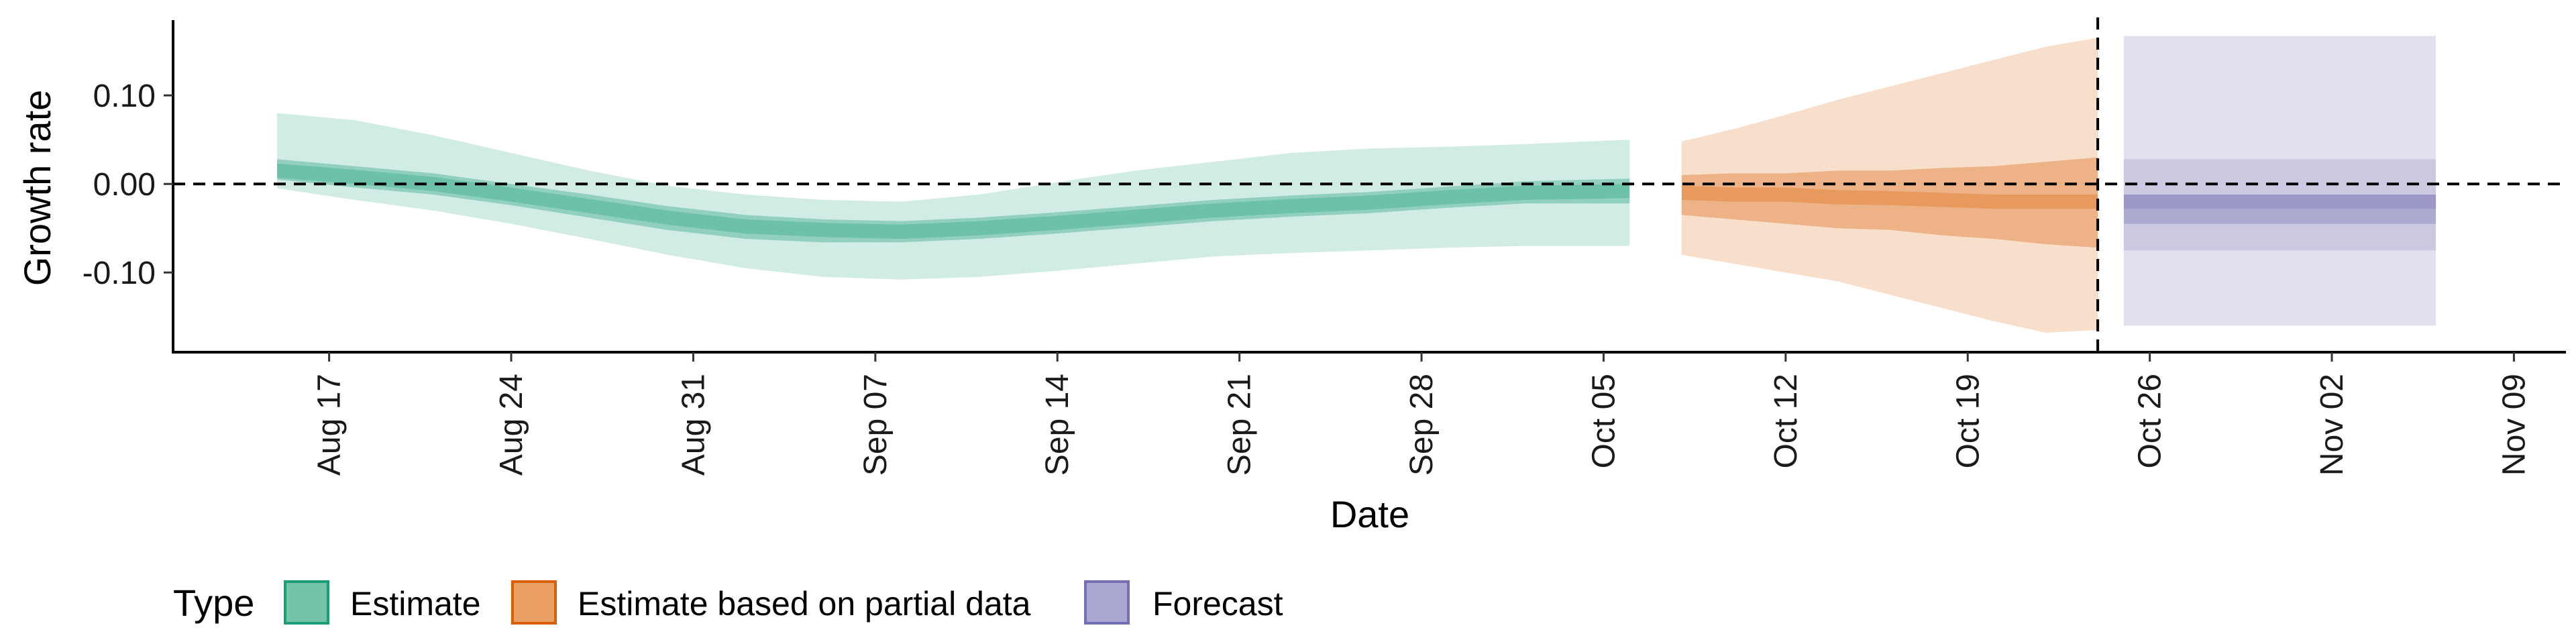  I want to click on x-tick-label: Nov 02, so click(2332, 425).